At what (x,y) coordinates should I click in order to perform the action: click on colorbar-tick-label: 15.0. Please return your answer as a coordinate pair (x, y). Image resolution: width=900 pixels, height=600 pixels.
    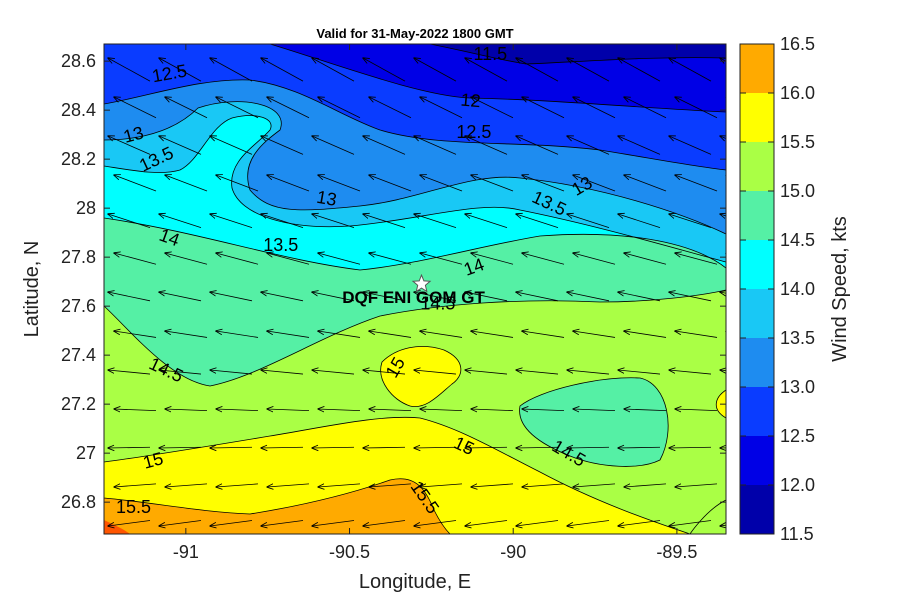
    Looking at the image, I should click on (797, 191).